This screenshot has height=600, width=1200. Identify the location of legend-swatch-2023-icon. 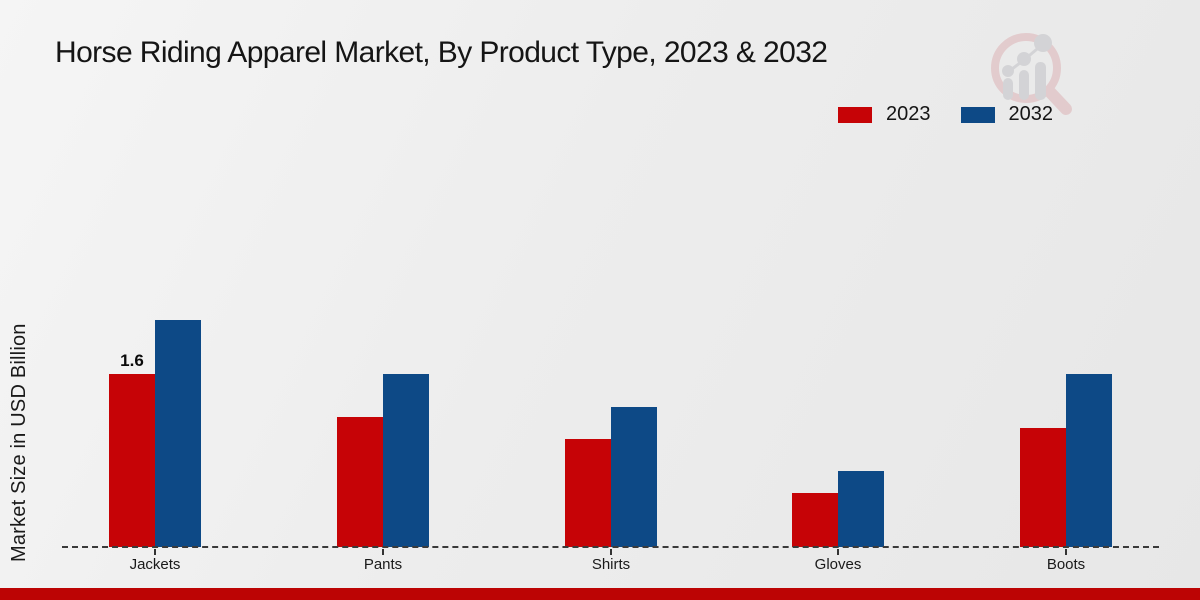
(855, 114).